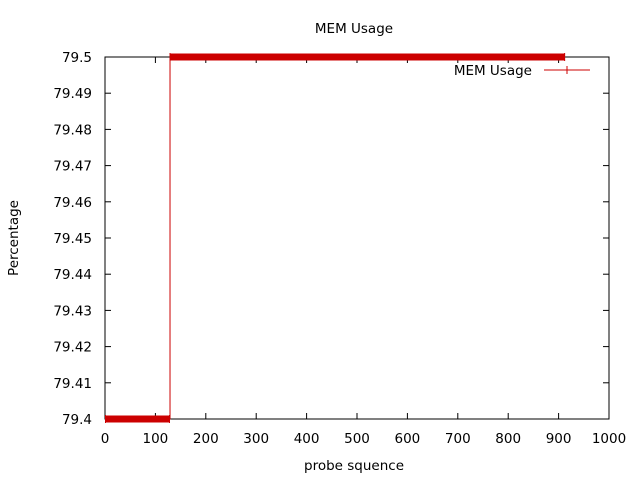 This screenshot has height=480, width=640. What do you see at coordinates (256, 439) in the screenshot?
I see `x-tick-label: 300` at bounding box center [256, 439].